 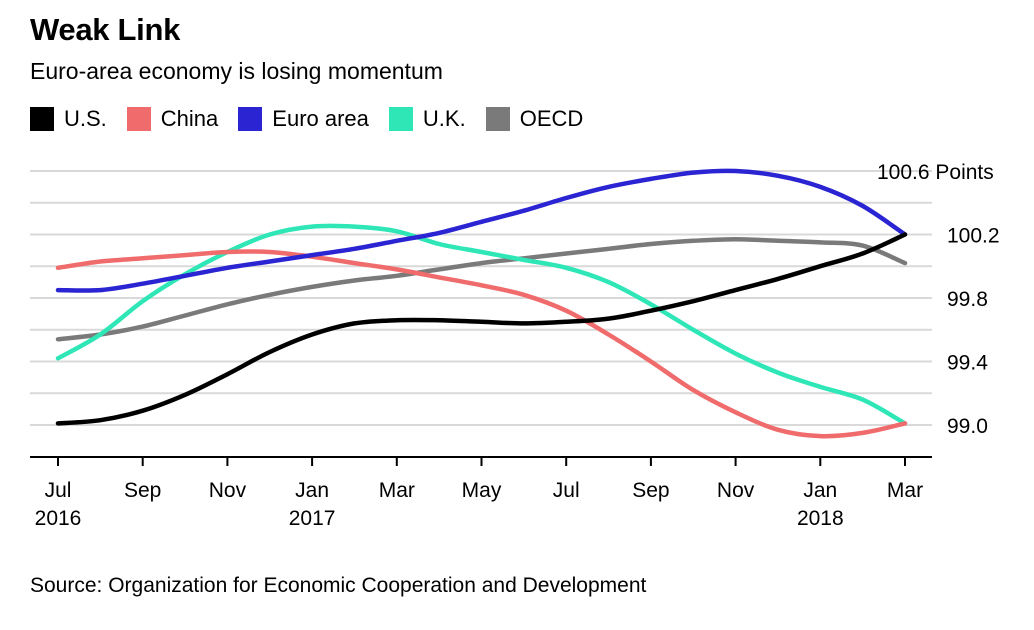 I want to click on series-line-oecd, so click(x=481, y=289).